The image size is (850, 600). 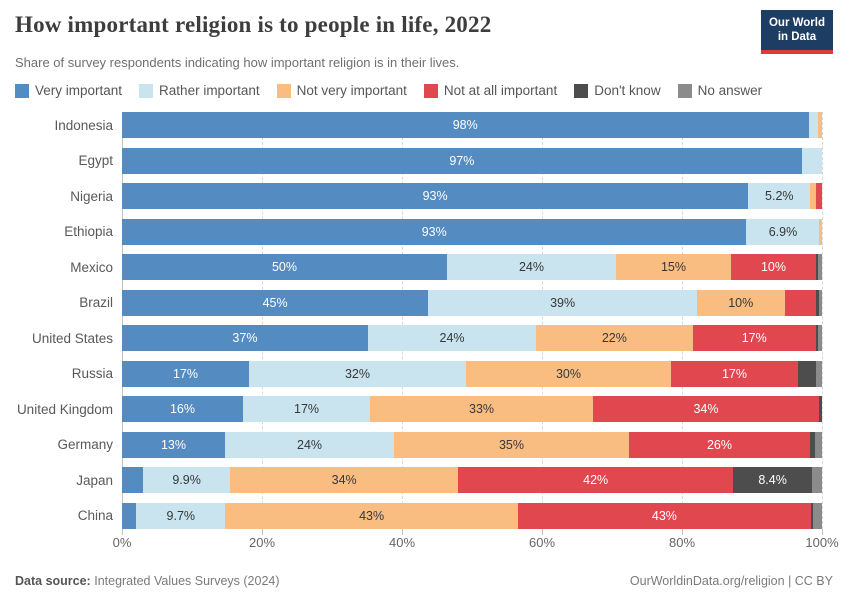 I want to click on segment-notvery: 43%, so click(x=372, y=515).